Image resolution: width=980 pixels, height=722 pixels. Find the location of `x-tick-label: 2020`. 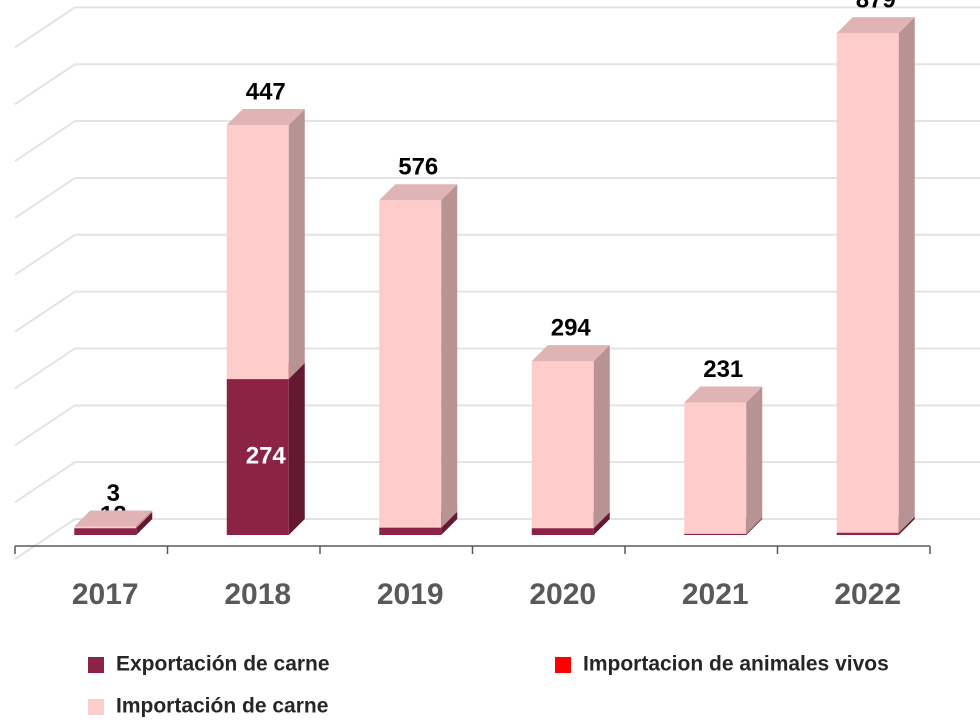

x-tick-label: 2020 is located at coordinates (562, 594).